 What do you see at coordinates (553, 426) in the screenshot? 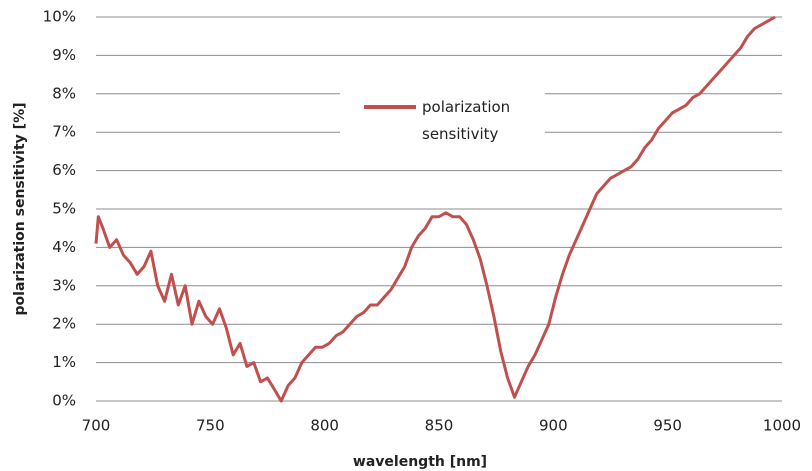
I see `x-tick-label: 900` at bounding box center [553, 426].